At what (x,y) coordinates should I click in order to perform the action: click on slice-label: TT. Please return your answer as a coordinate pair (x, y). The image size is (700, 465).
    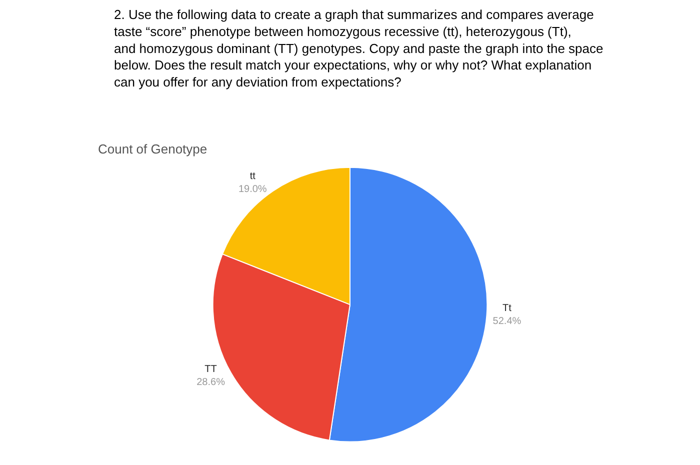
    Looking at the image, I should click on (210, 369).